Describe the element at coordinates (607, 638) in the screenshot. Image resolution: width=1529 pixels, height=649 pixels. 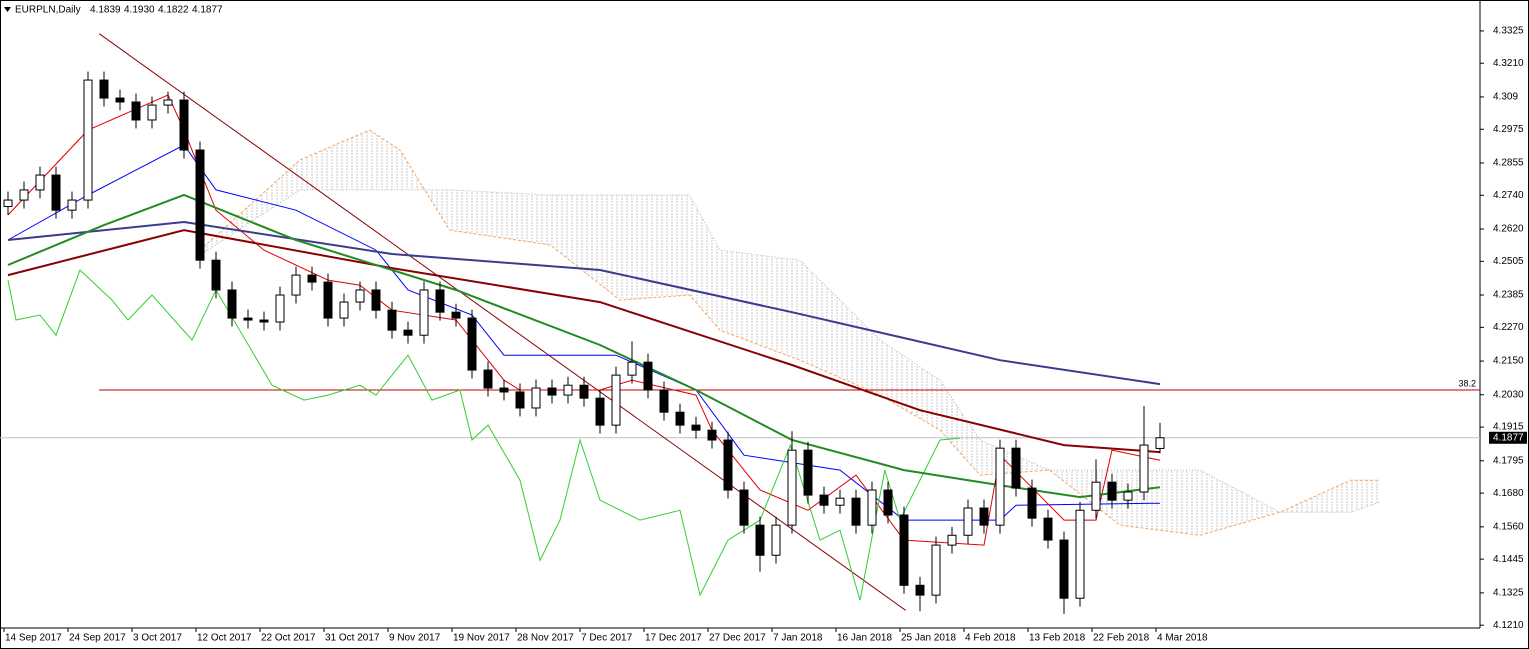
I see `x-tick-label: 7 Dec 2017` at that location.